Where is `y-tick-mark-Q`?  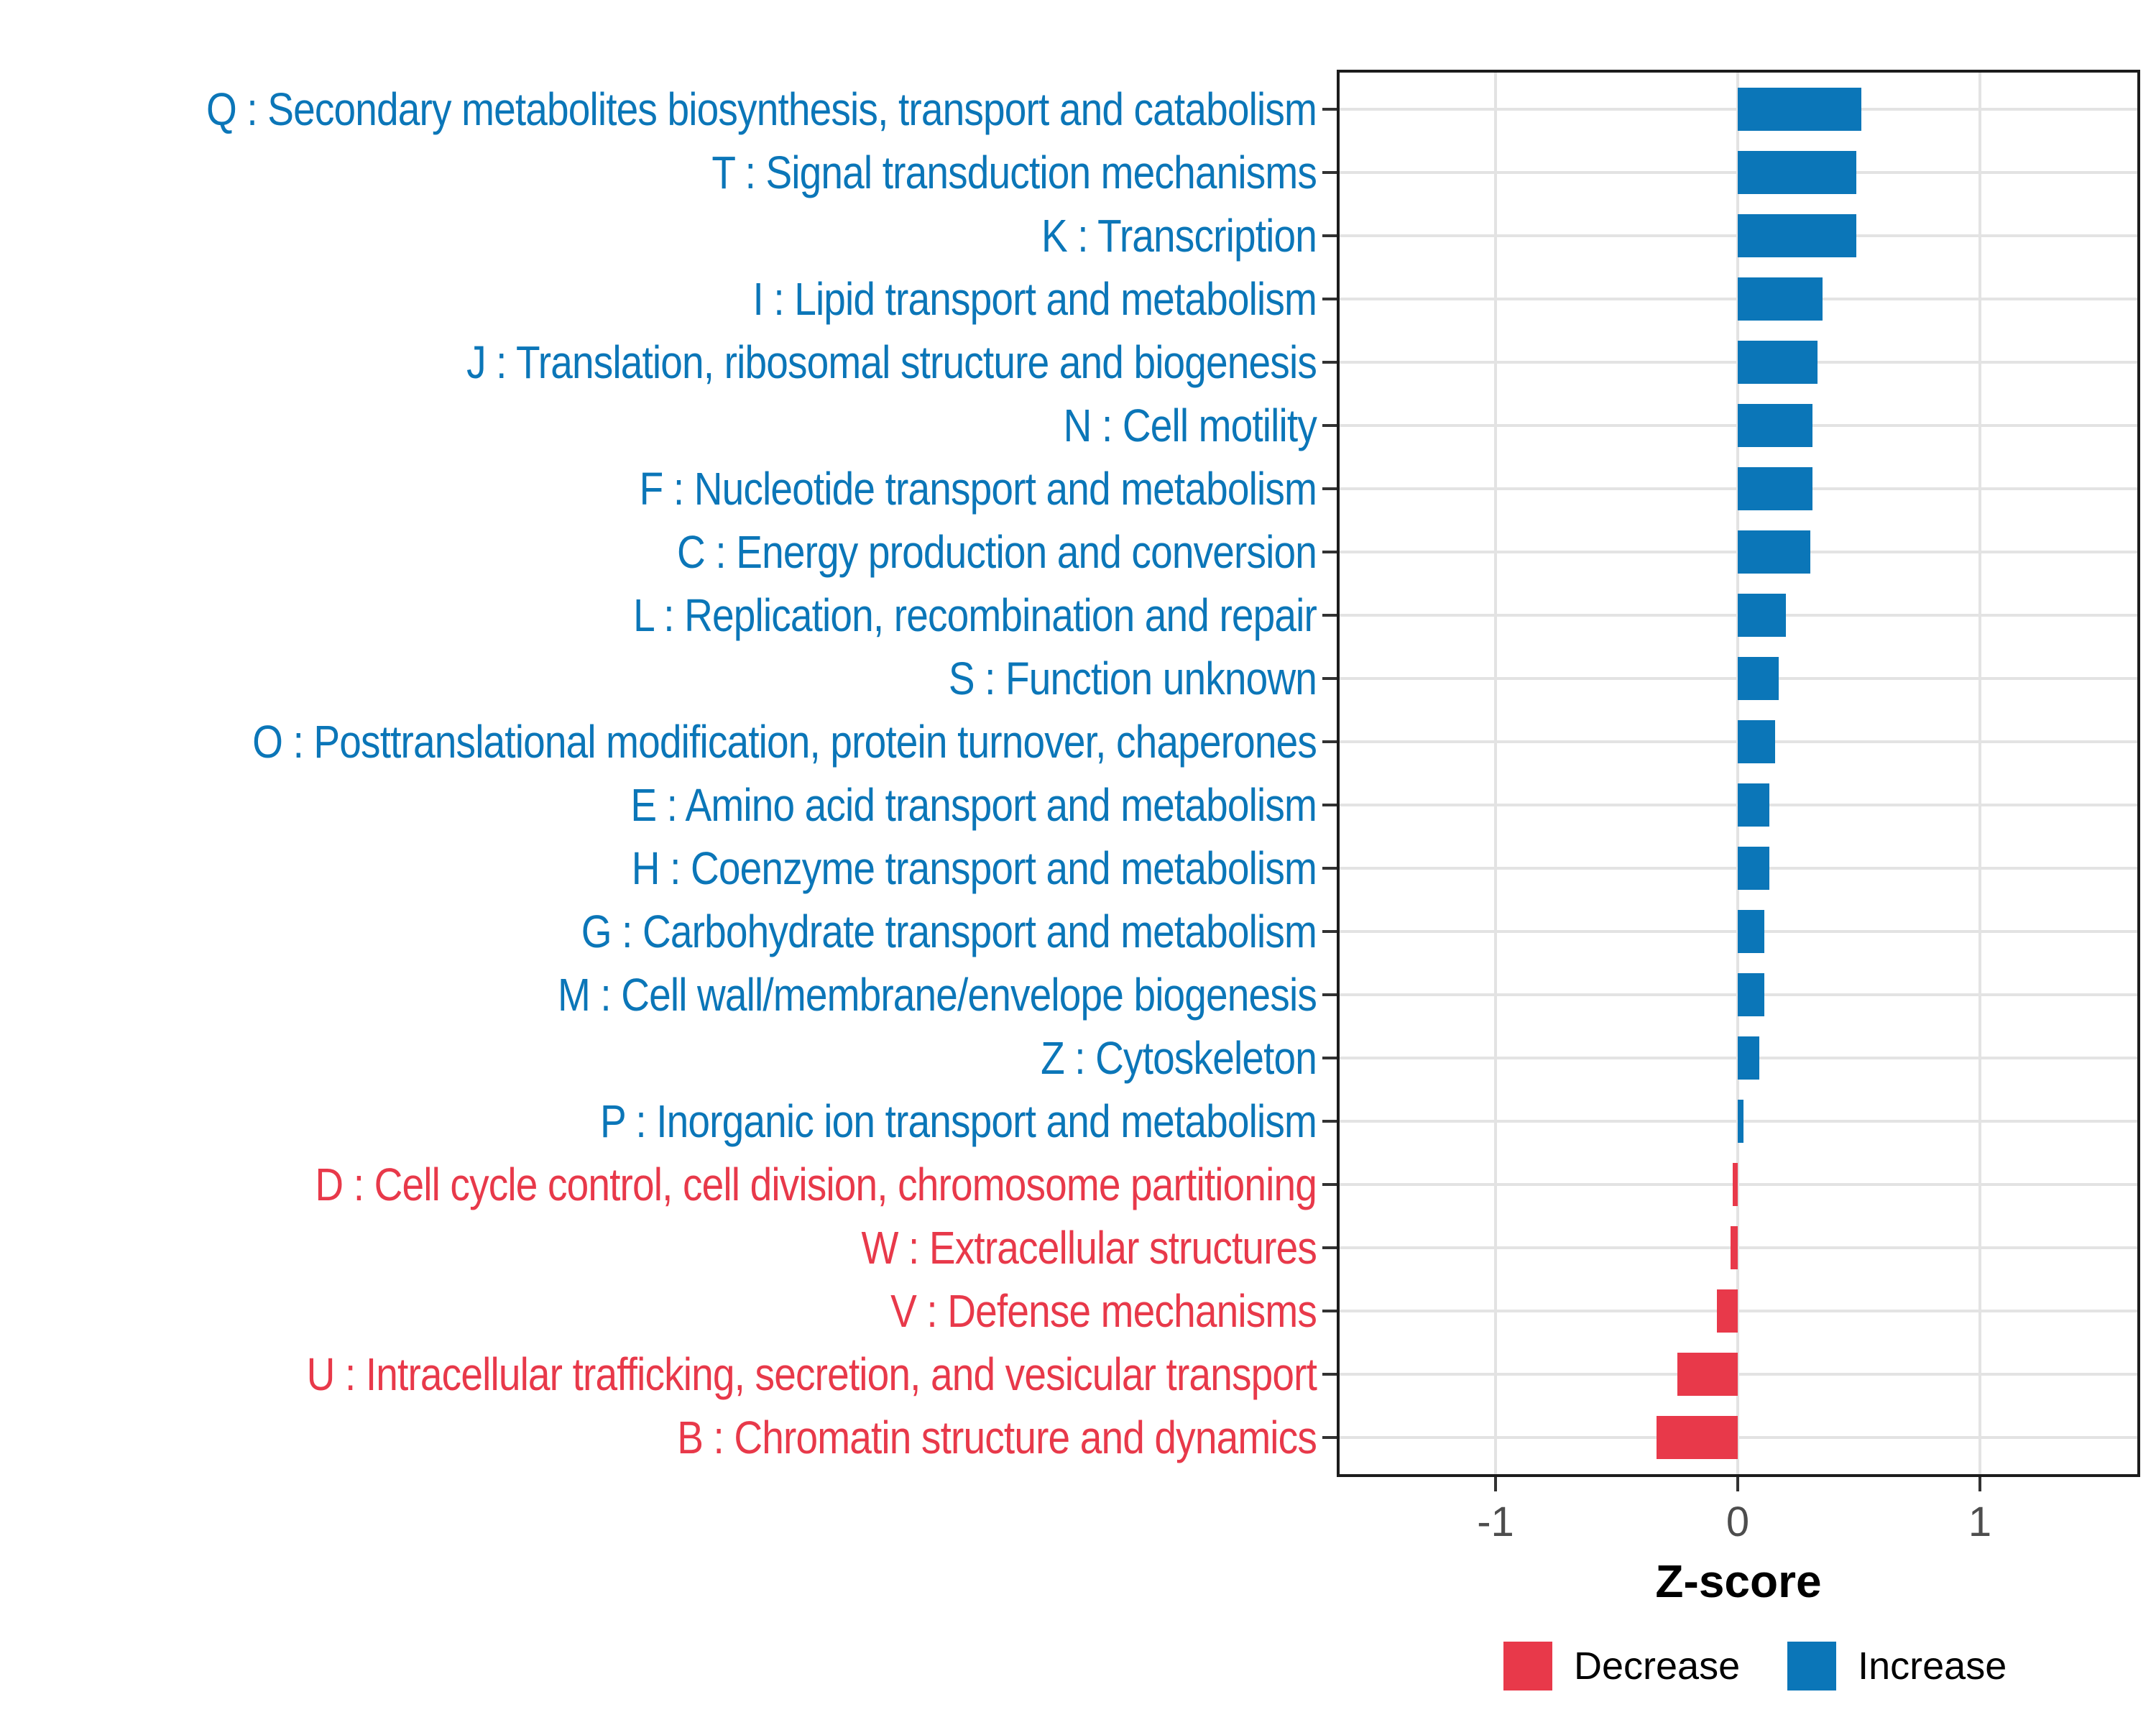 y-tick-mark-Q is located at coordinates (1329, 109).